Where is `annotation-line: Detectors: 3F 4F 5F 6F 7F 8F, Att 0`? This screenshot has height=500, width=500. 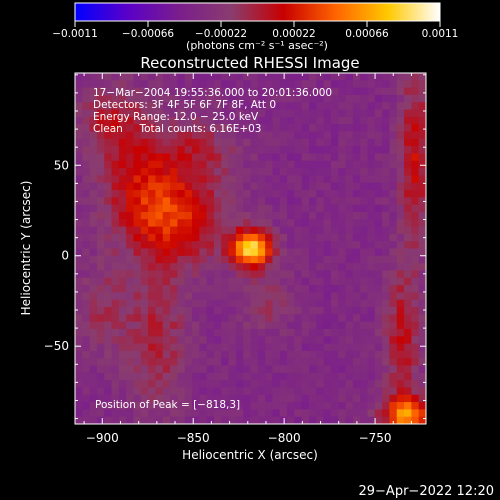
annotation-line: Detectors: 3F 4F 5F 6F 7F 8F, Att 0 is located at coordinates (184, 105).